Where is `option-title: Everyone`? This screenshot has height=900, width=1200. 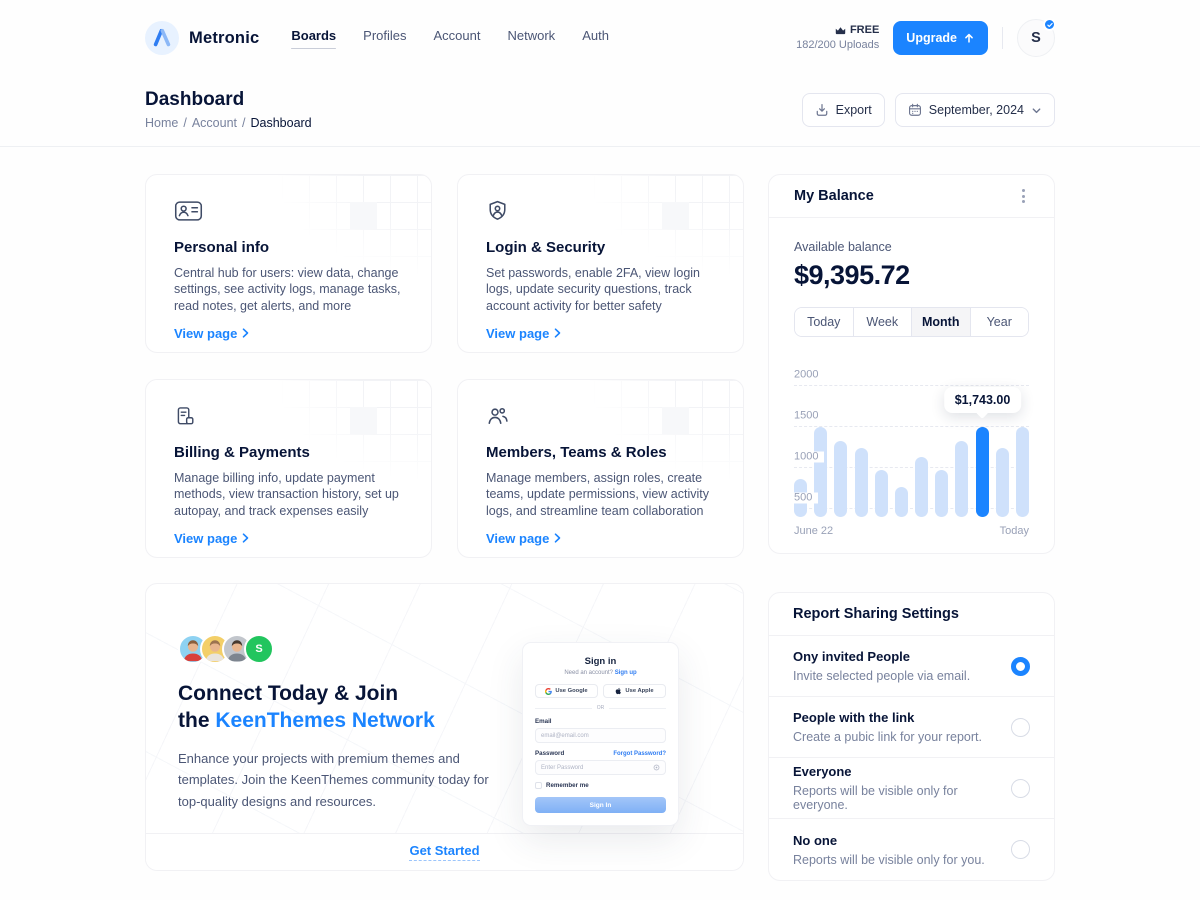 option-title: Everyone is located at coordinates (822, 771).